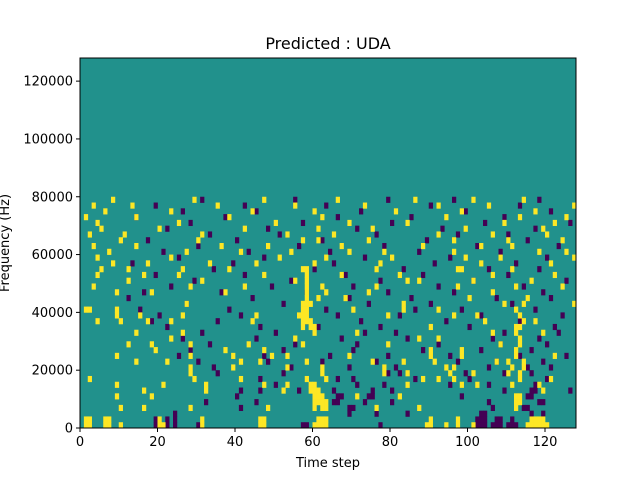  I want to click on x-axis: 0 20 40 60 80 100 120, so click(316, 439).